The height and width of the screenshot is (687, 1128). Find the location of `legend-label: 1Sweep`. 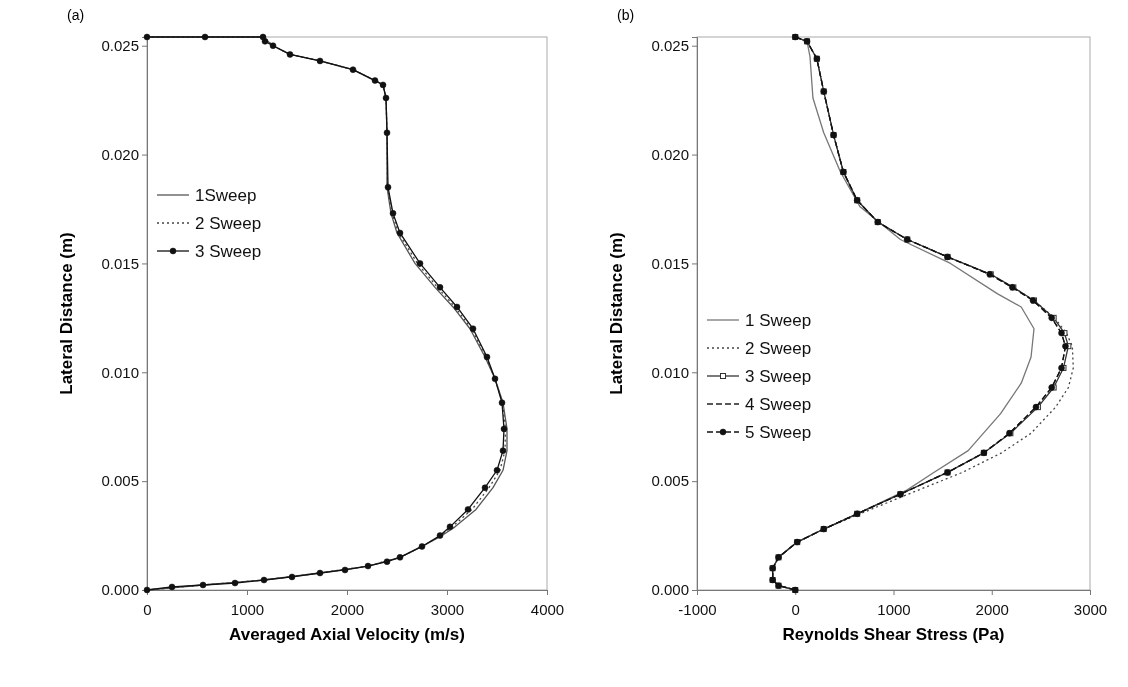

legend-label: 1Sweep is located at coordinates (226, 195).